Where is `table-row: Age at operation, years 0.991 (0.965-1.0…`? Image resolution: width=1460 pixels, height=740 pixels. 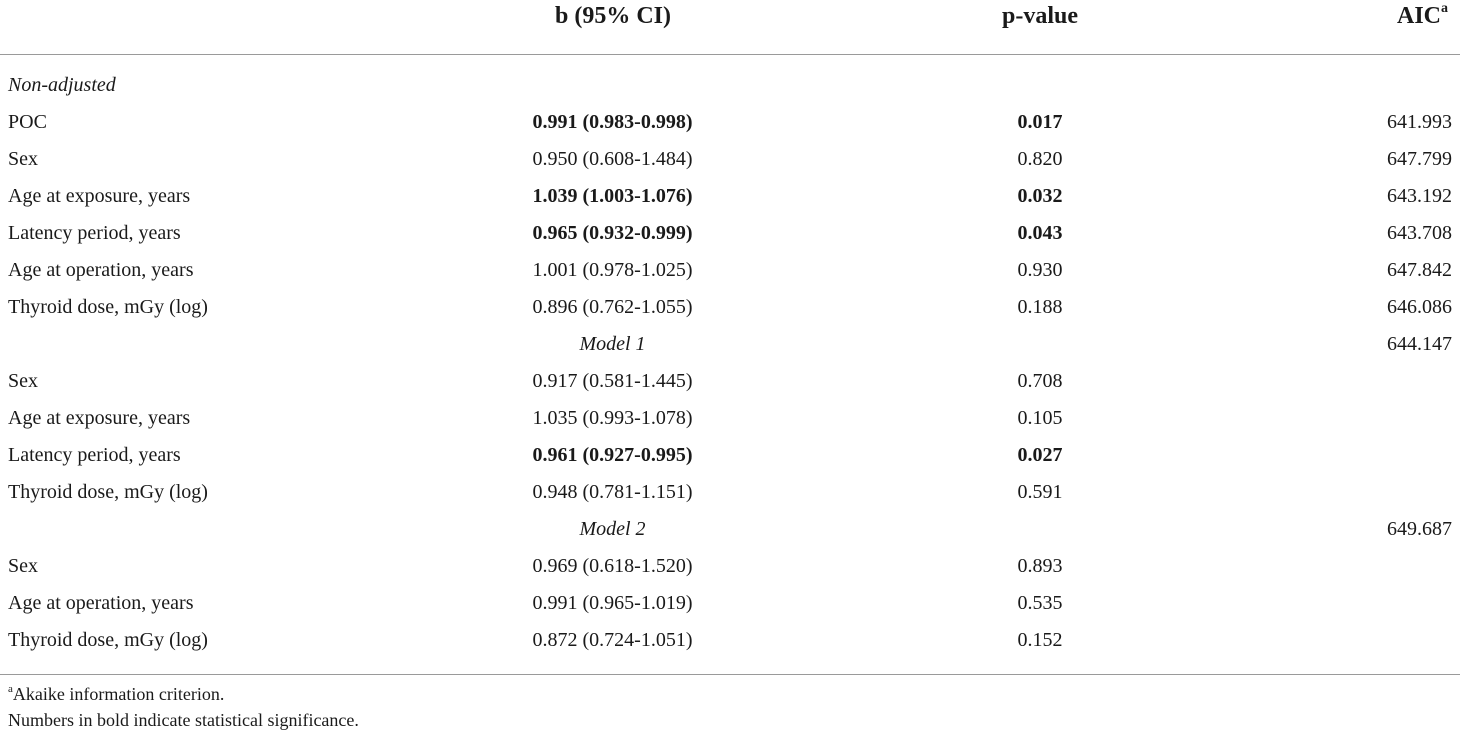 table-row: Age at operation, years 0.991 (0.965-1.0… is located at coordinates (730, 603).